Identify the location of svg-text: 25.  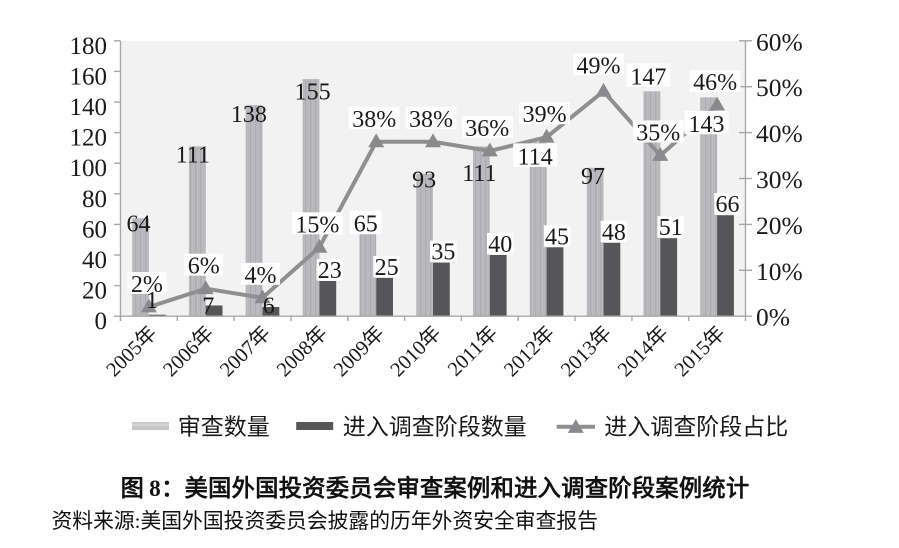
(387, 268).